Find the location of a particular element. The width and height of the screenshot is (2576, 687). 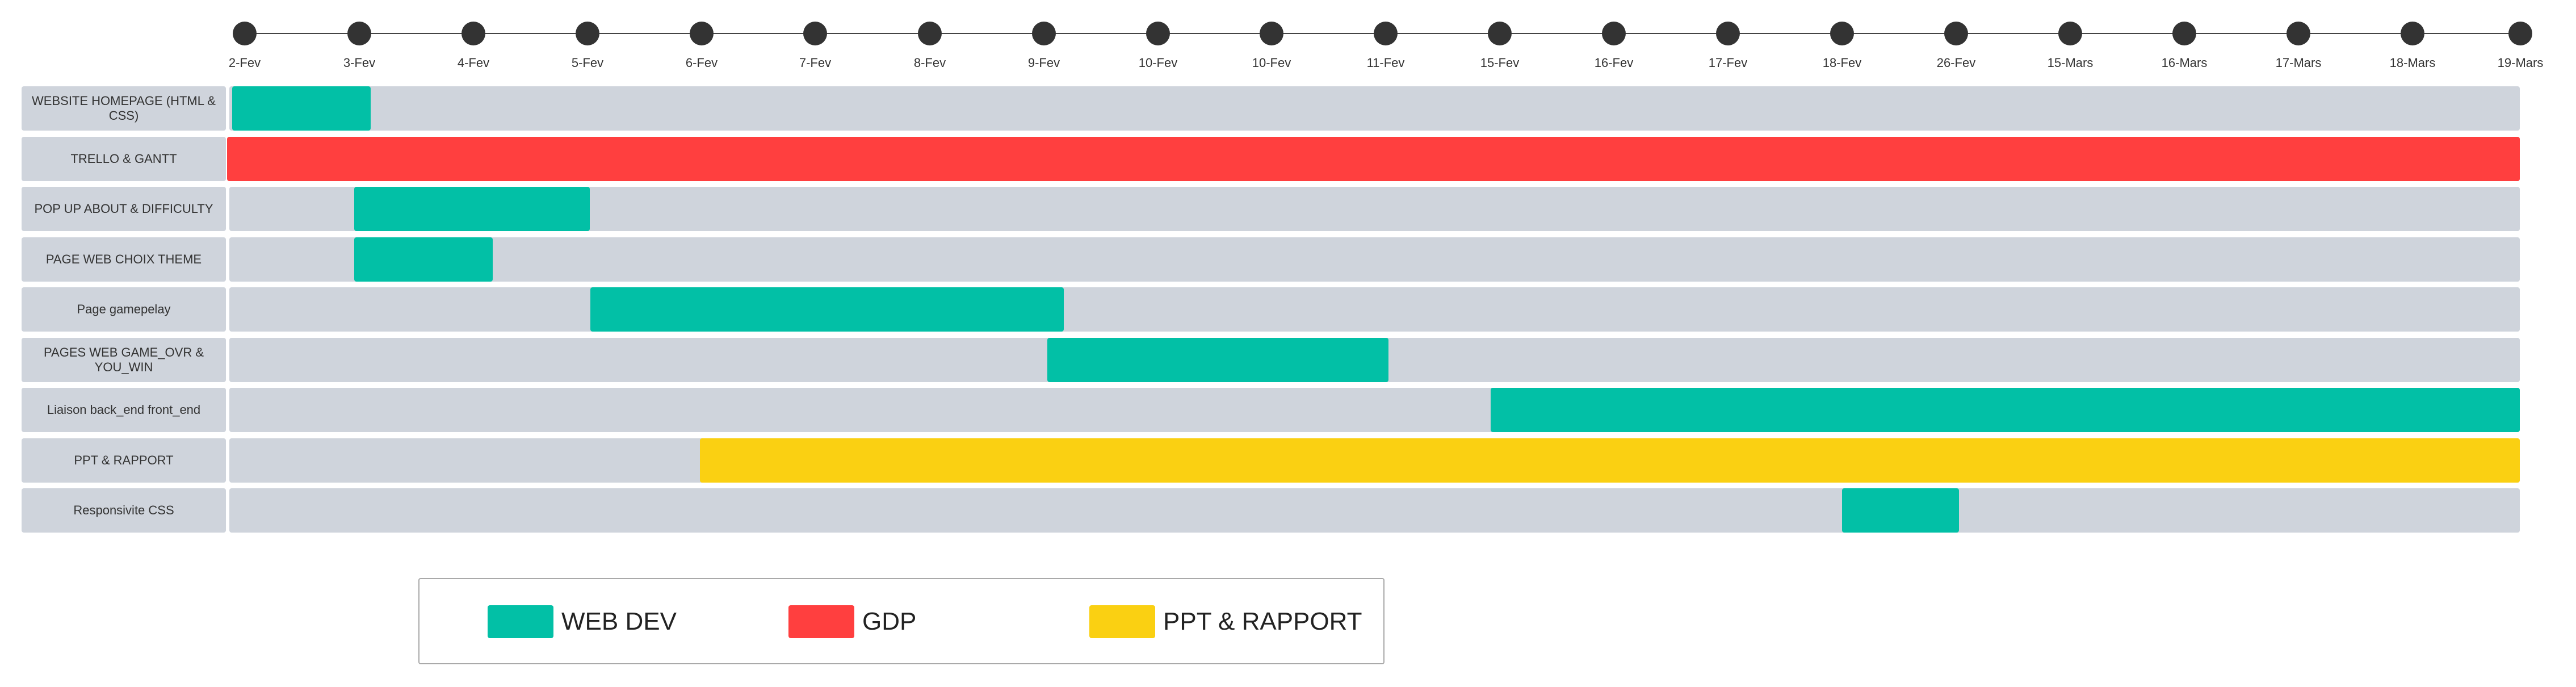

timeline-date-label: 6-Fev is located at coordinates (702, 63).